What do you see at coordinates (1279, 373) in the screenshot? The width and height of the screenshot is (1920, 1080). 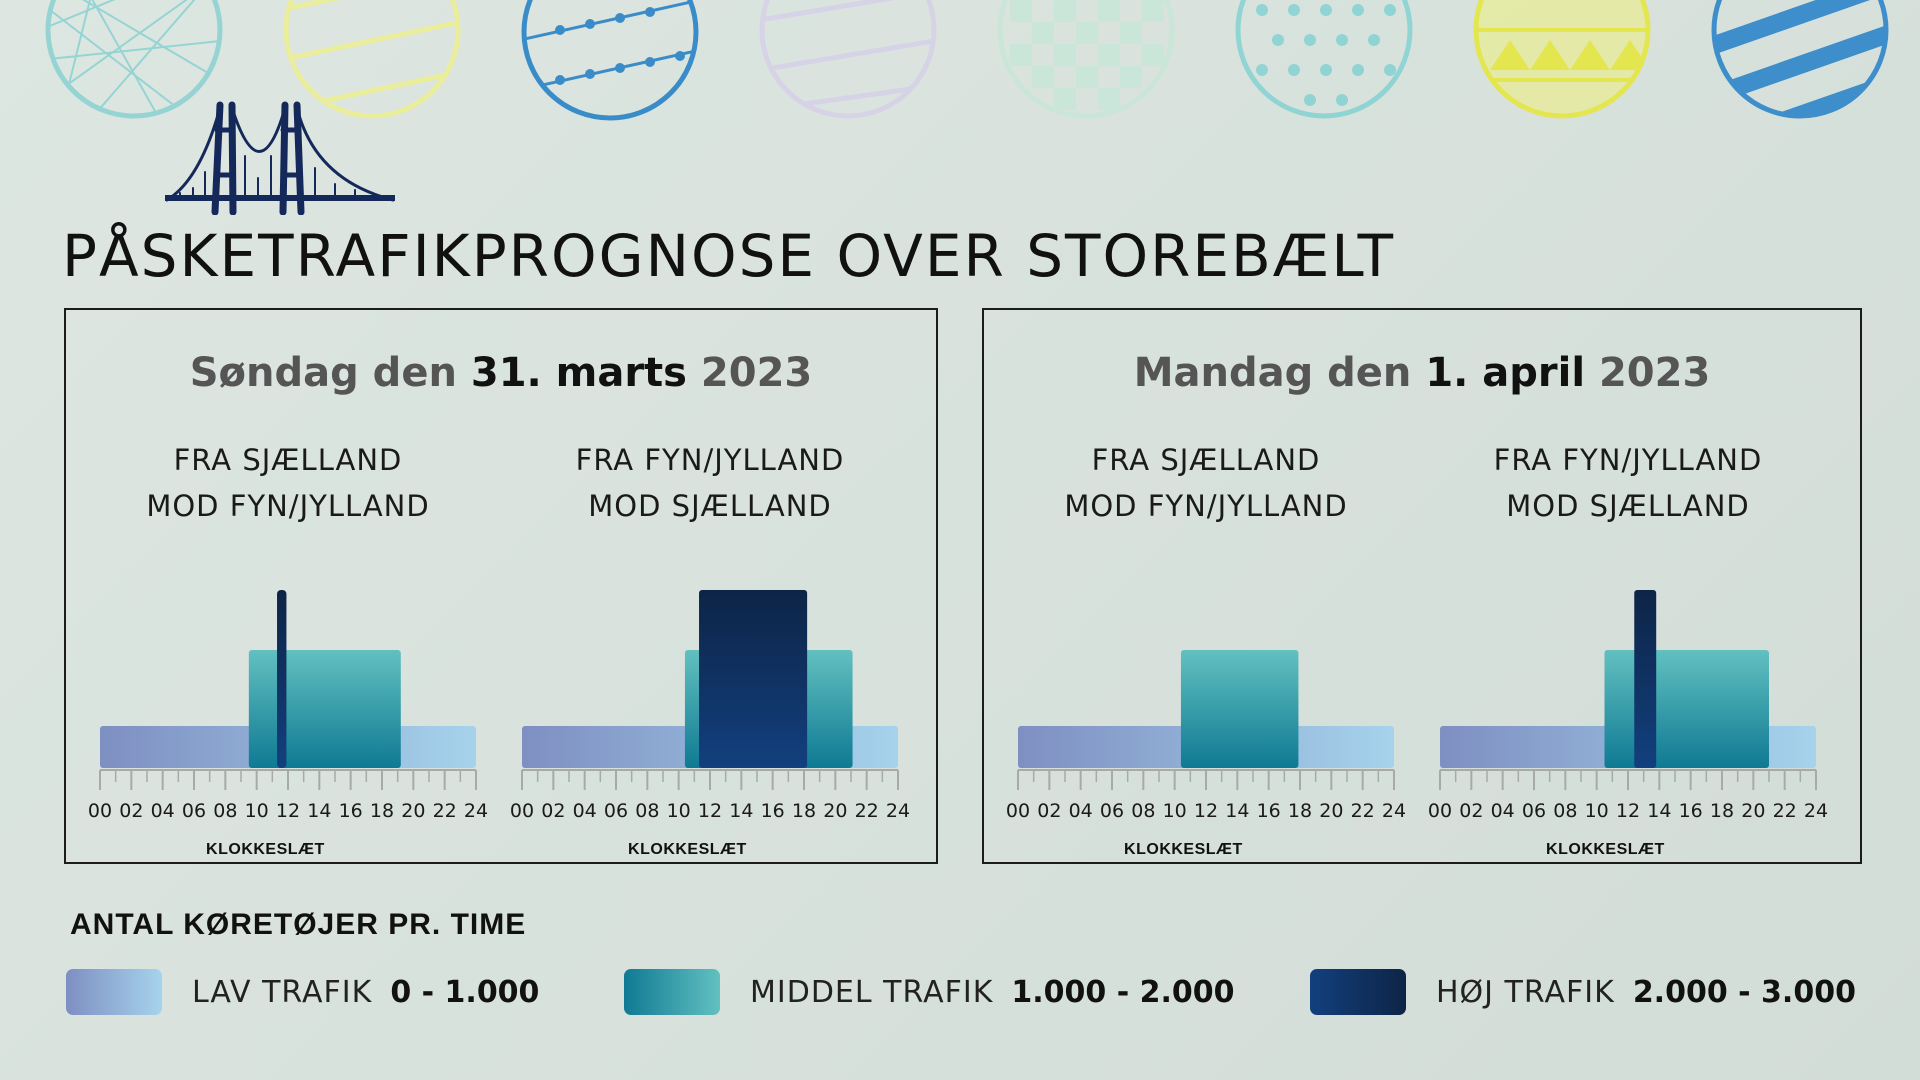 I see `day-prefix: Mandag den` at bounding box center [1279, 373].